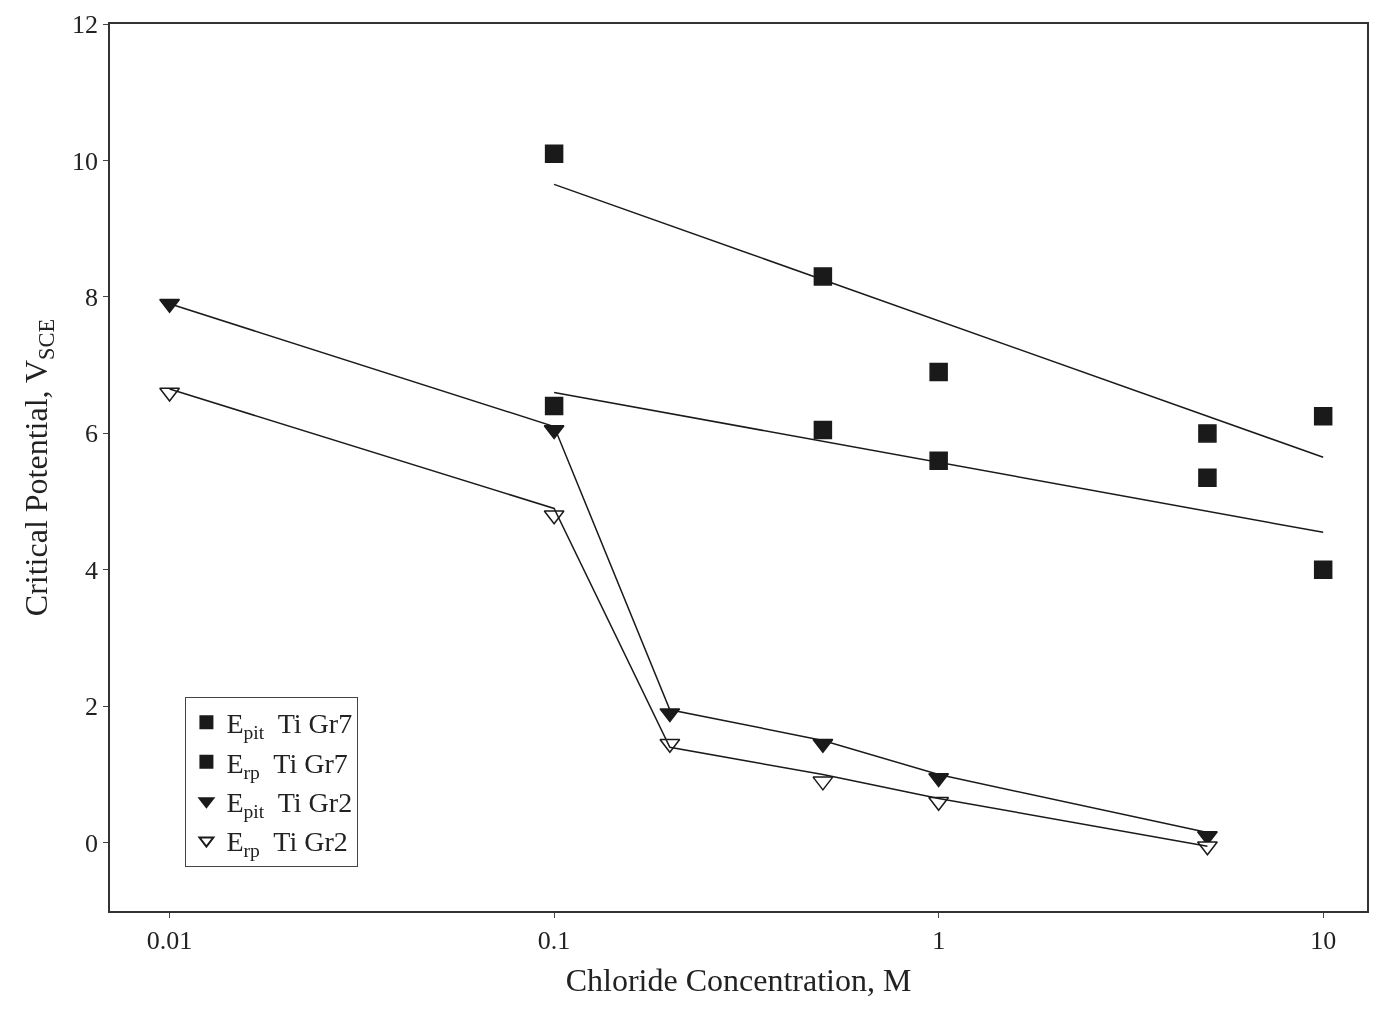 This screenshot has height=1021, width=1379. I want to click on y-tick-label: 4, so click(92, 570).